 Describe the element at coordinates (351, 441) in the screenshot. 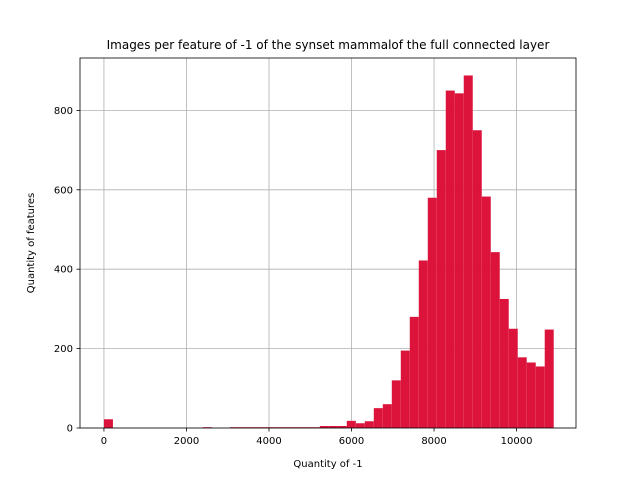

I see `x-tick-label: 6000` at that location.